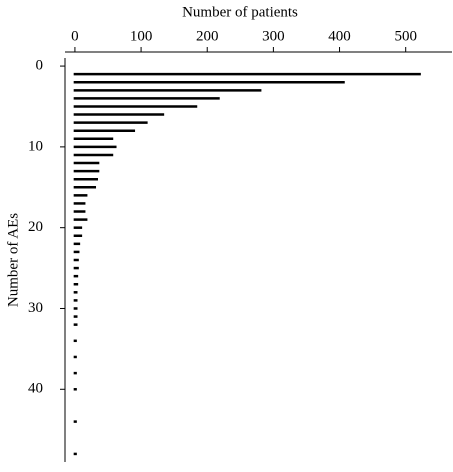 The image size is (453, 472). What do you see at coordinates (405, 36) in the screenshot?
I see `x-tick-label: 500` at bounding box center [405, 36].